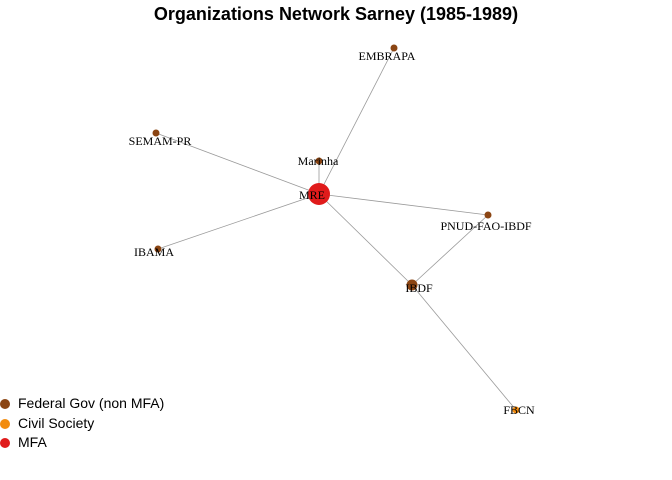  Describe the element at coordinates (156, 133) in the screenshot. I see `node-semam-pr` at that location.